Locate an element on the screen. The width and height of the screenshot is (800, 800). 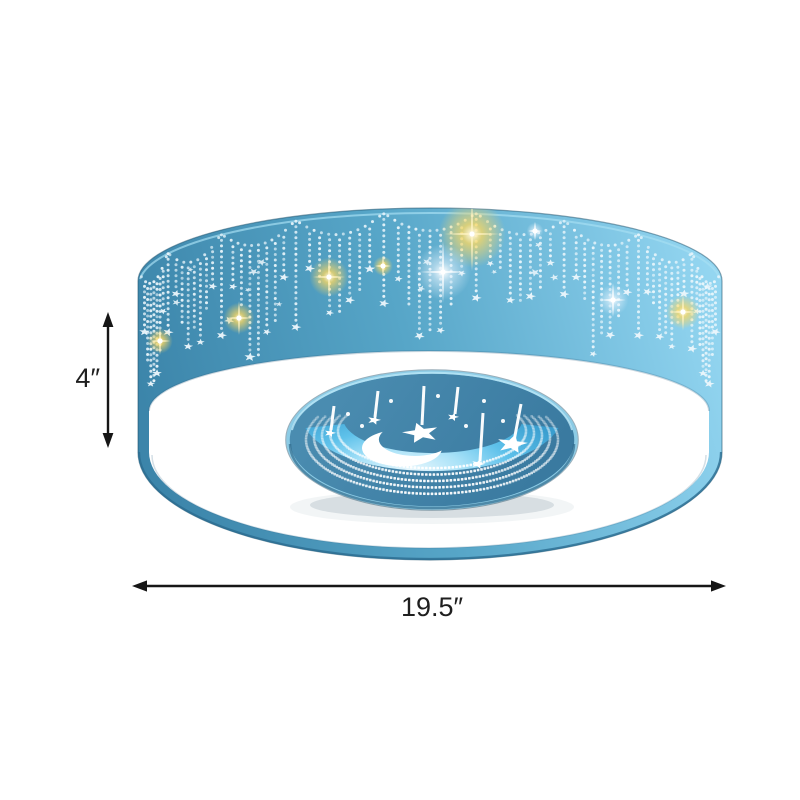
height-dimension-label: 4″ is located at coordinates (87, 378).